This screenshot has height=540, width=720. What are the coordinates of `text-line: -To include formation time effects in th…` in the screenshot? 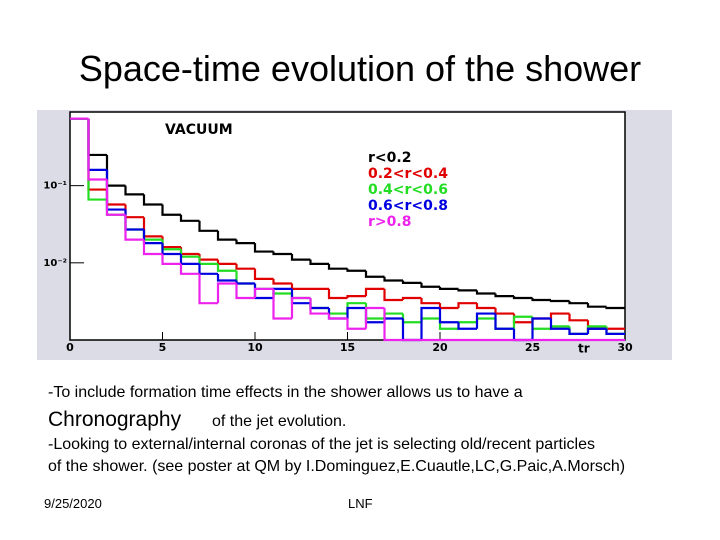 It's located at (285, 392).